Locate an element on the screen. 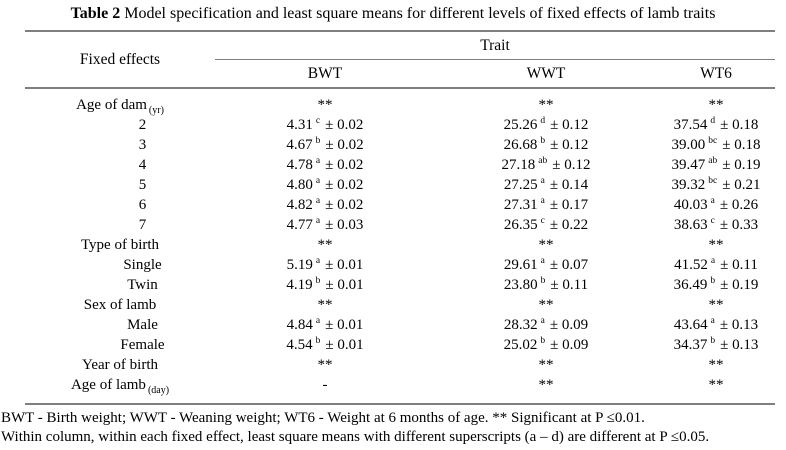 Image resolution: width=786 pixels, height=450 pixels. superscript: d is located at coordinates (543, 121).